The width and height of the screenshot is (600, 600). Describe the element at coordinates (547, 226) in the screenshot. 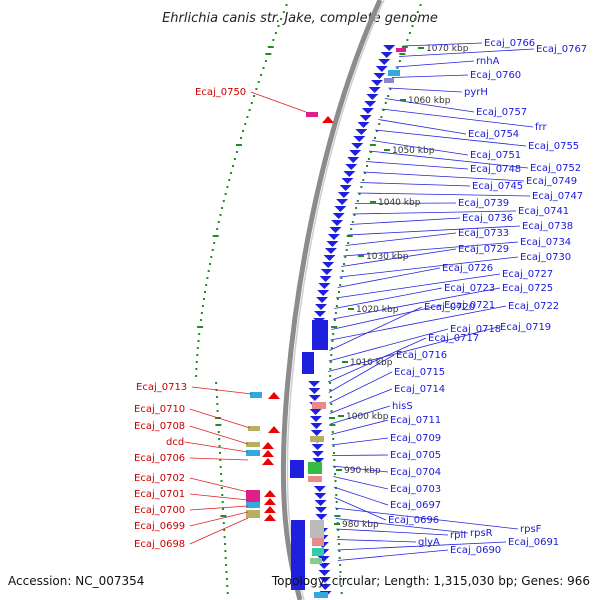

I see `forward-gene-label: Ecaj_0738` at that location.